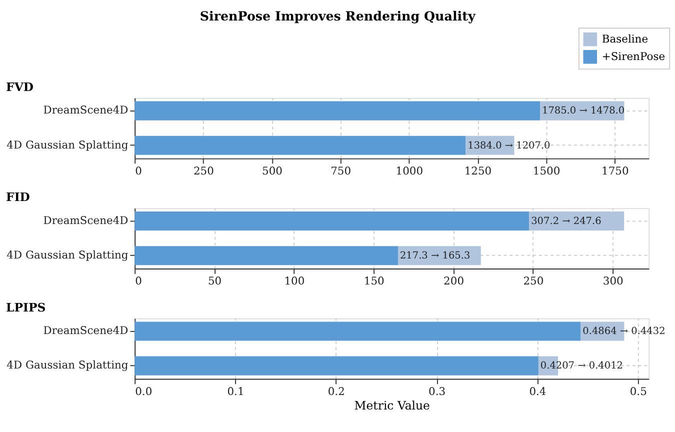 The image size is (675, 432). Describe the element at coordinates (566, 221) in the screenshot. I see `data-label: 307.2 → 247.6` at that location.